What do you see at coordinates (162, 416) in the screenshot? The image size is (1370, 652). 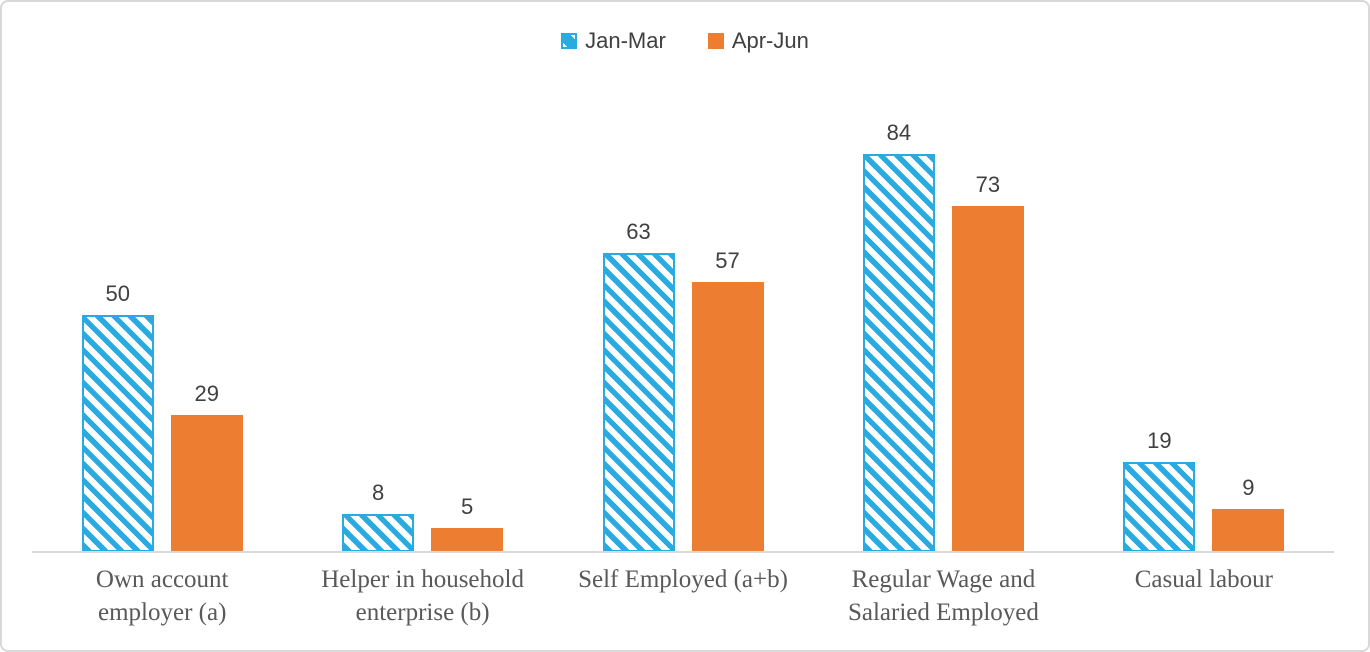 I see `bar-group: 50 29` at bounding box center [162, 416].